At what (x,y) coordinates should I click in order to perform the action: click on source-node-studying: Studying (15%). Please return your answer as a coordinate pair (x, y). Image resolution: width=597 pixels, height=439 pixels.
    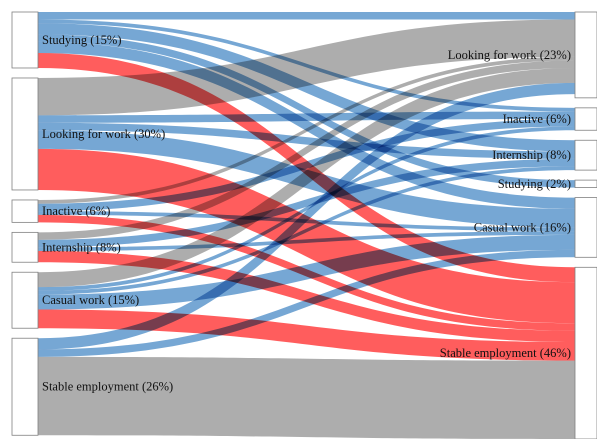
    Looking at the image, I should click on (66, 40).